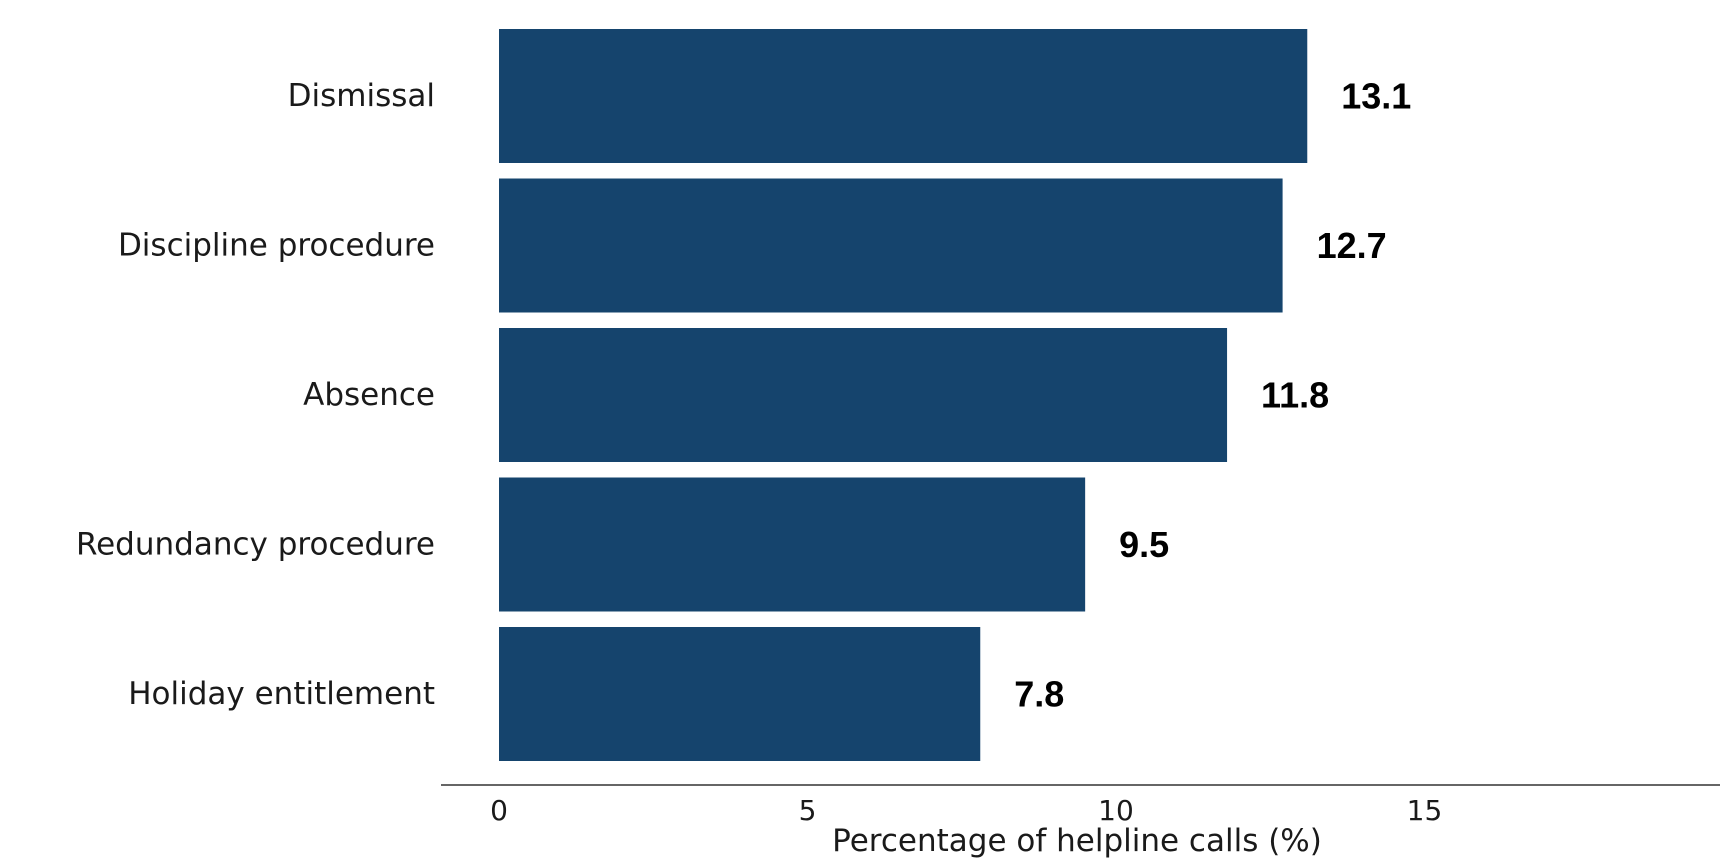 The height and width of the screenshot is (864, 1728). Describe the element at coordinates (808, 810) in the screenshot. I see `x-tick-label: 5` at that location.